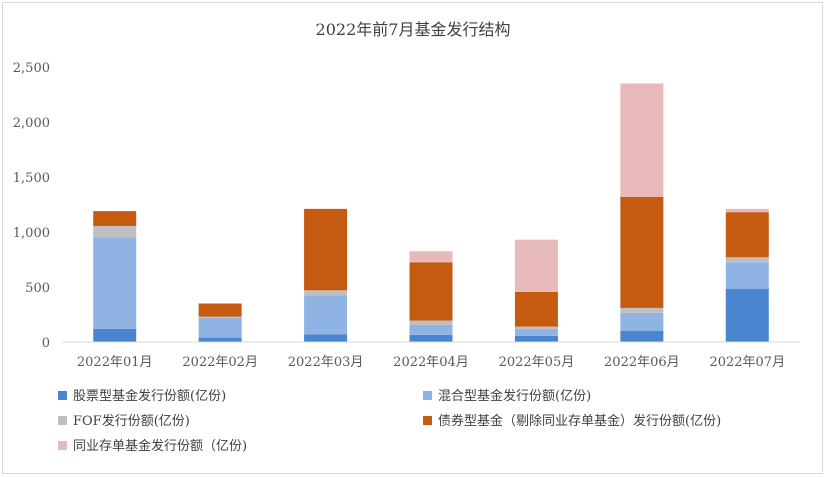  What do you see at coordinates (579, 421) in the screenshot?
I see `legend-label: 债券型基金（剔除同业存单基金）发行份额(亿份)` at bounding box center [579, 421].